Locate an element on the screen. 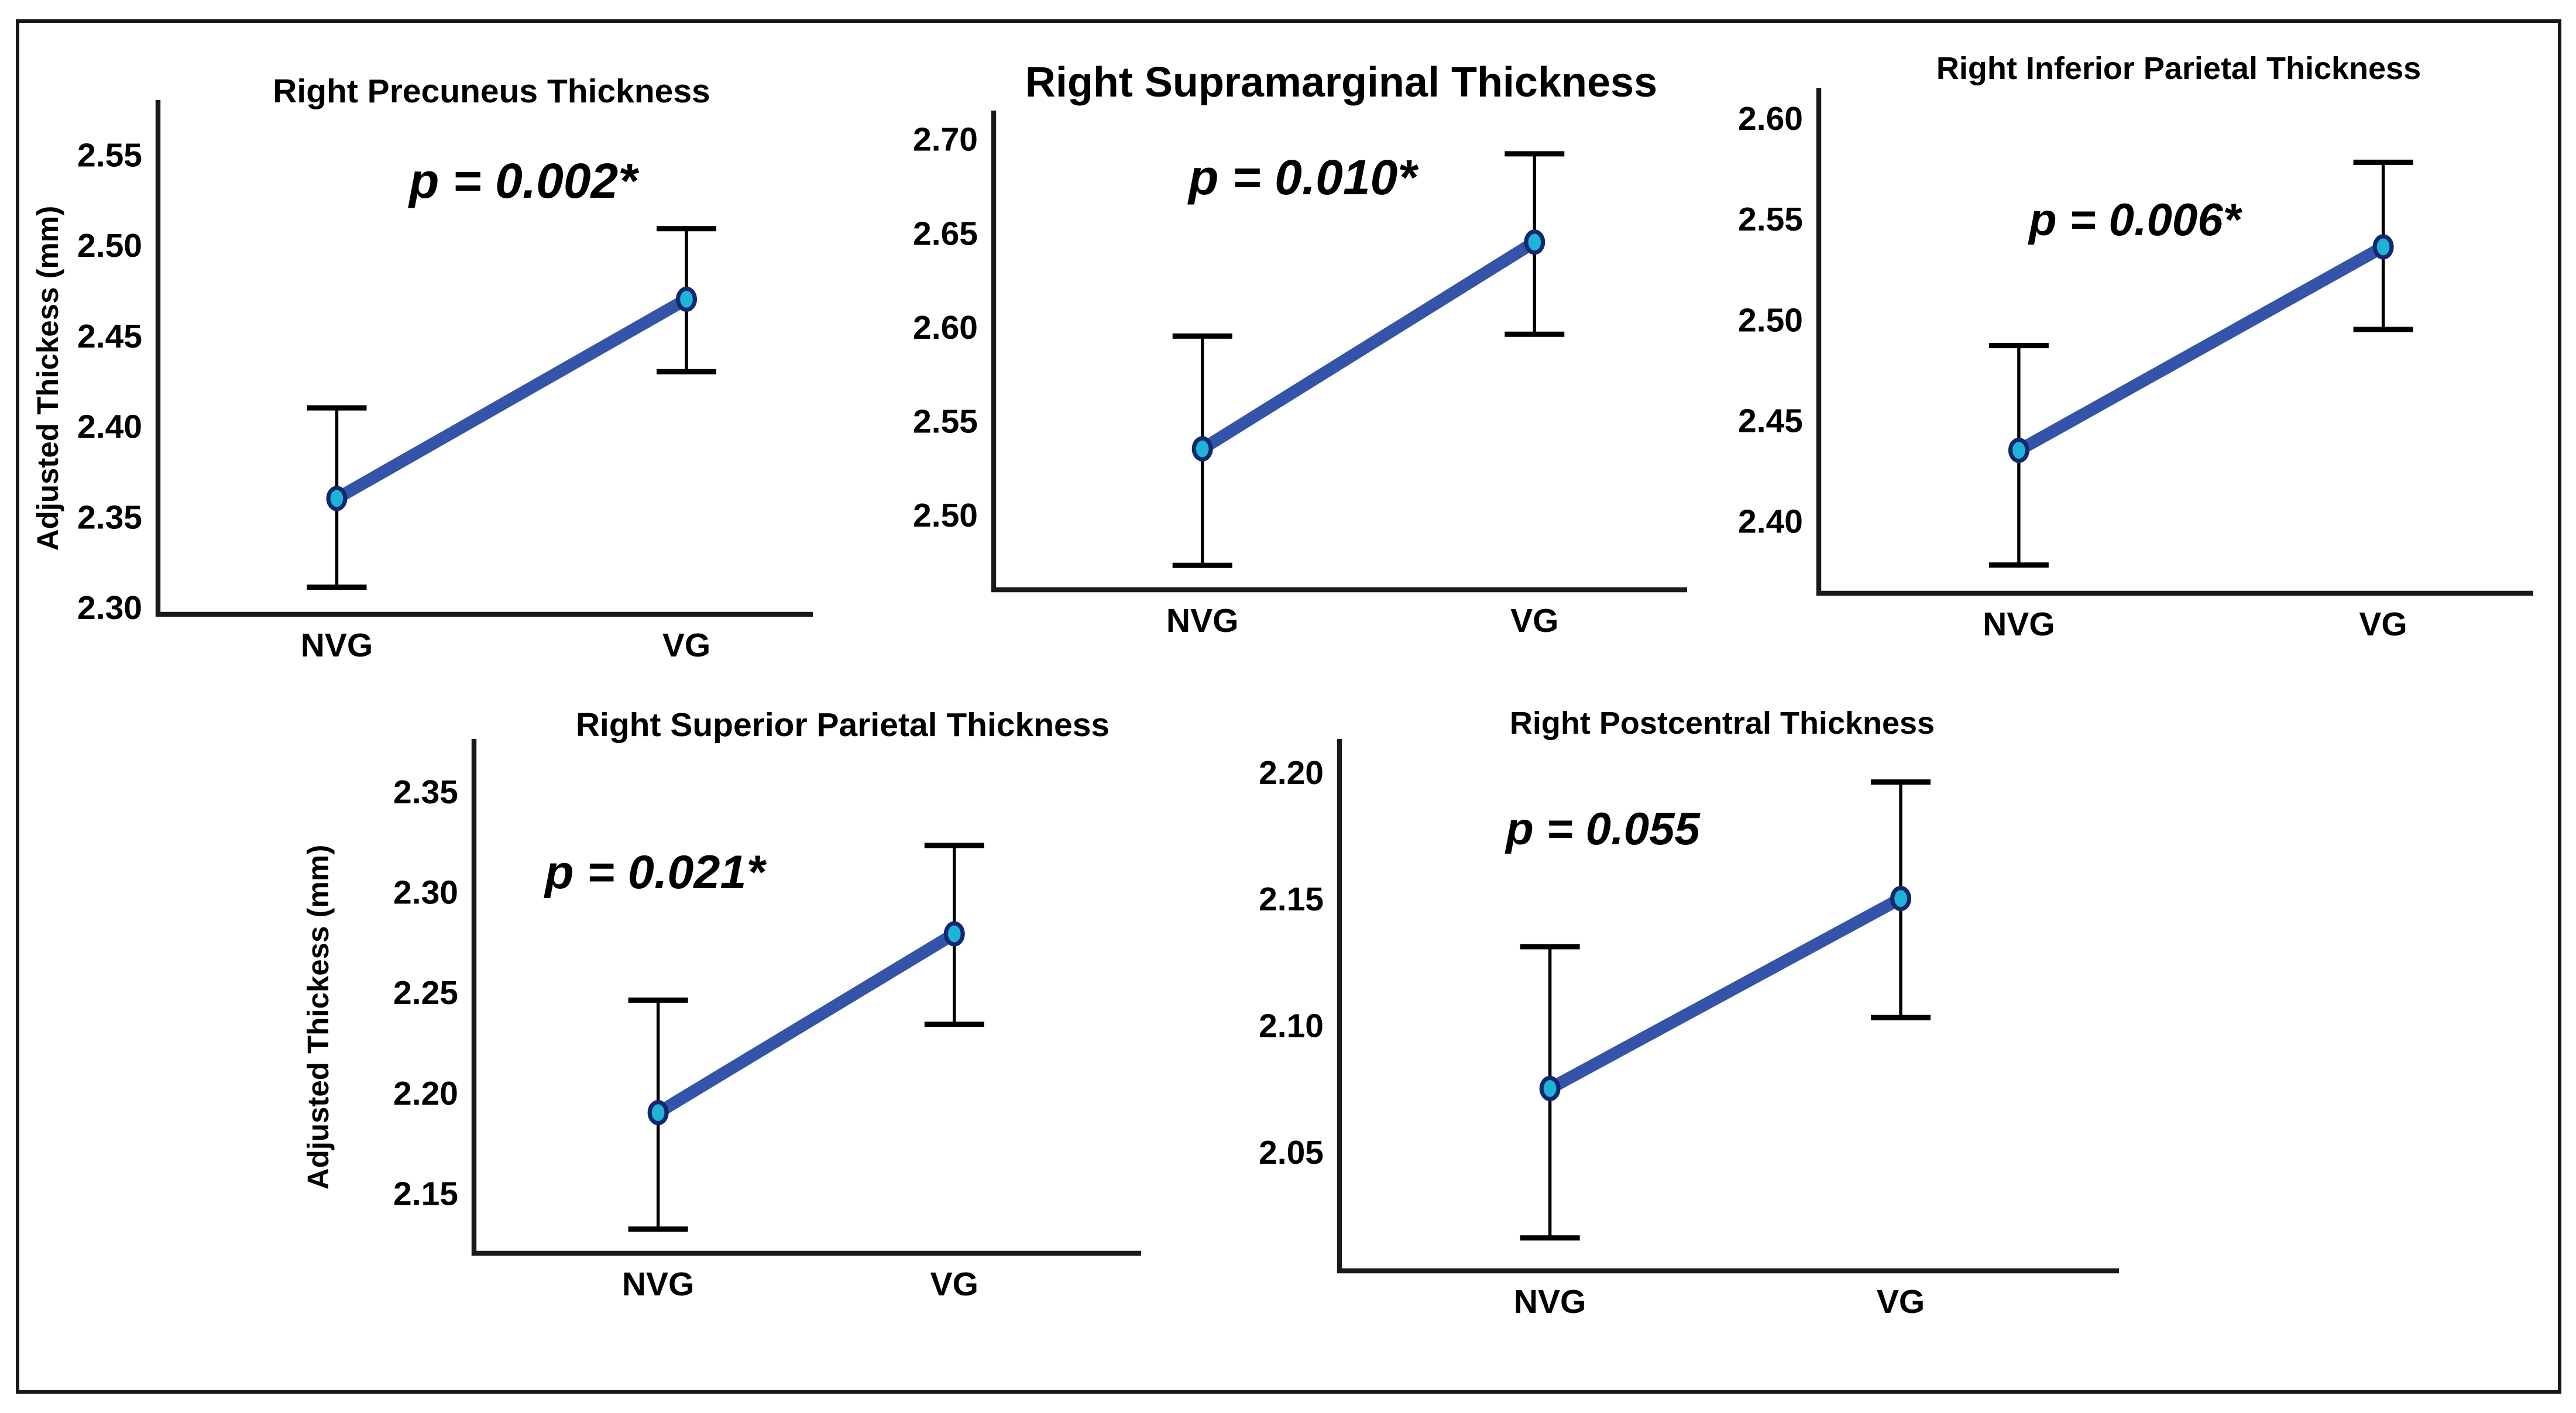 The image size is (2576, 1413). y-tick-label: 2.10 is located at coordinates (1291, 1026).